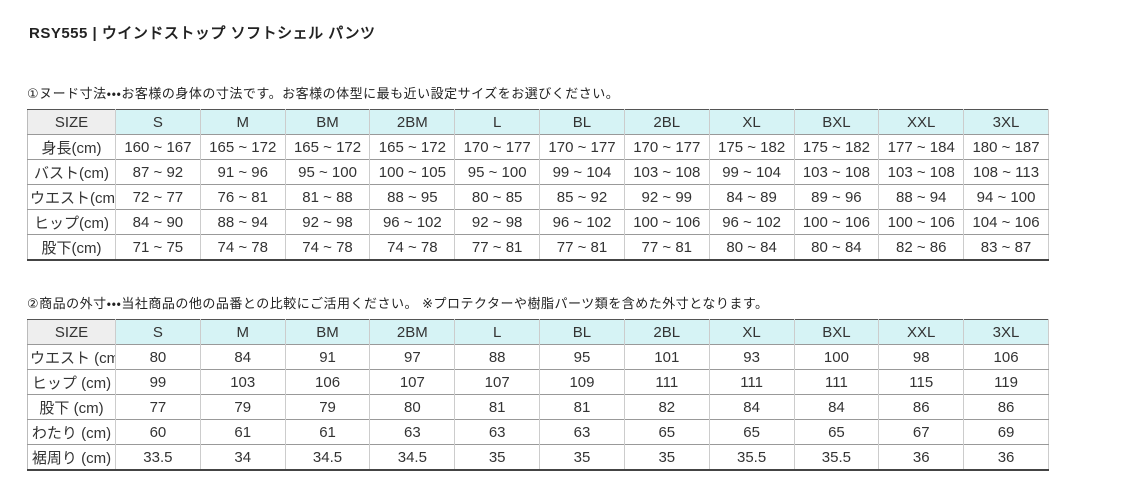  Describe the element at coordinates (1006, 432) in the screenshot. I see `table-cell: 69` at that location.